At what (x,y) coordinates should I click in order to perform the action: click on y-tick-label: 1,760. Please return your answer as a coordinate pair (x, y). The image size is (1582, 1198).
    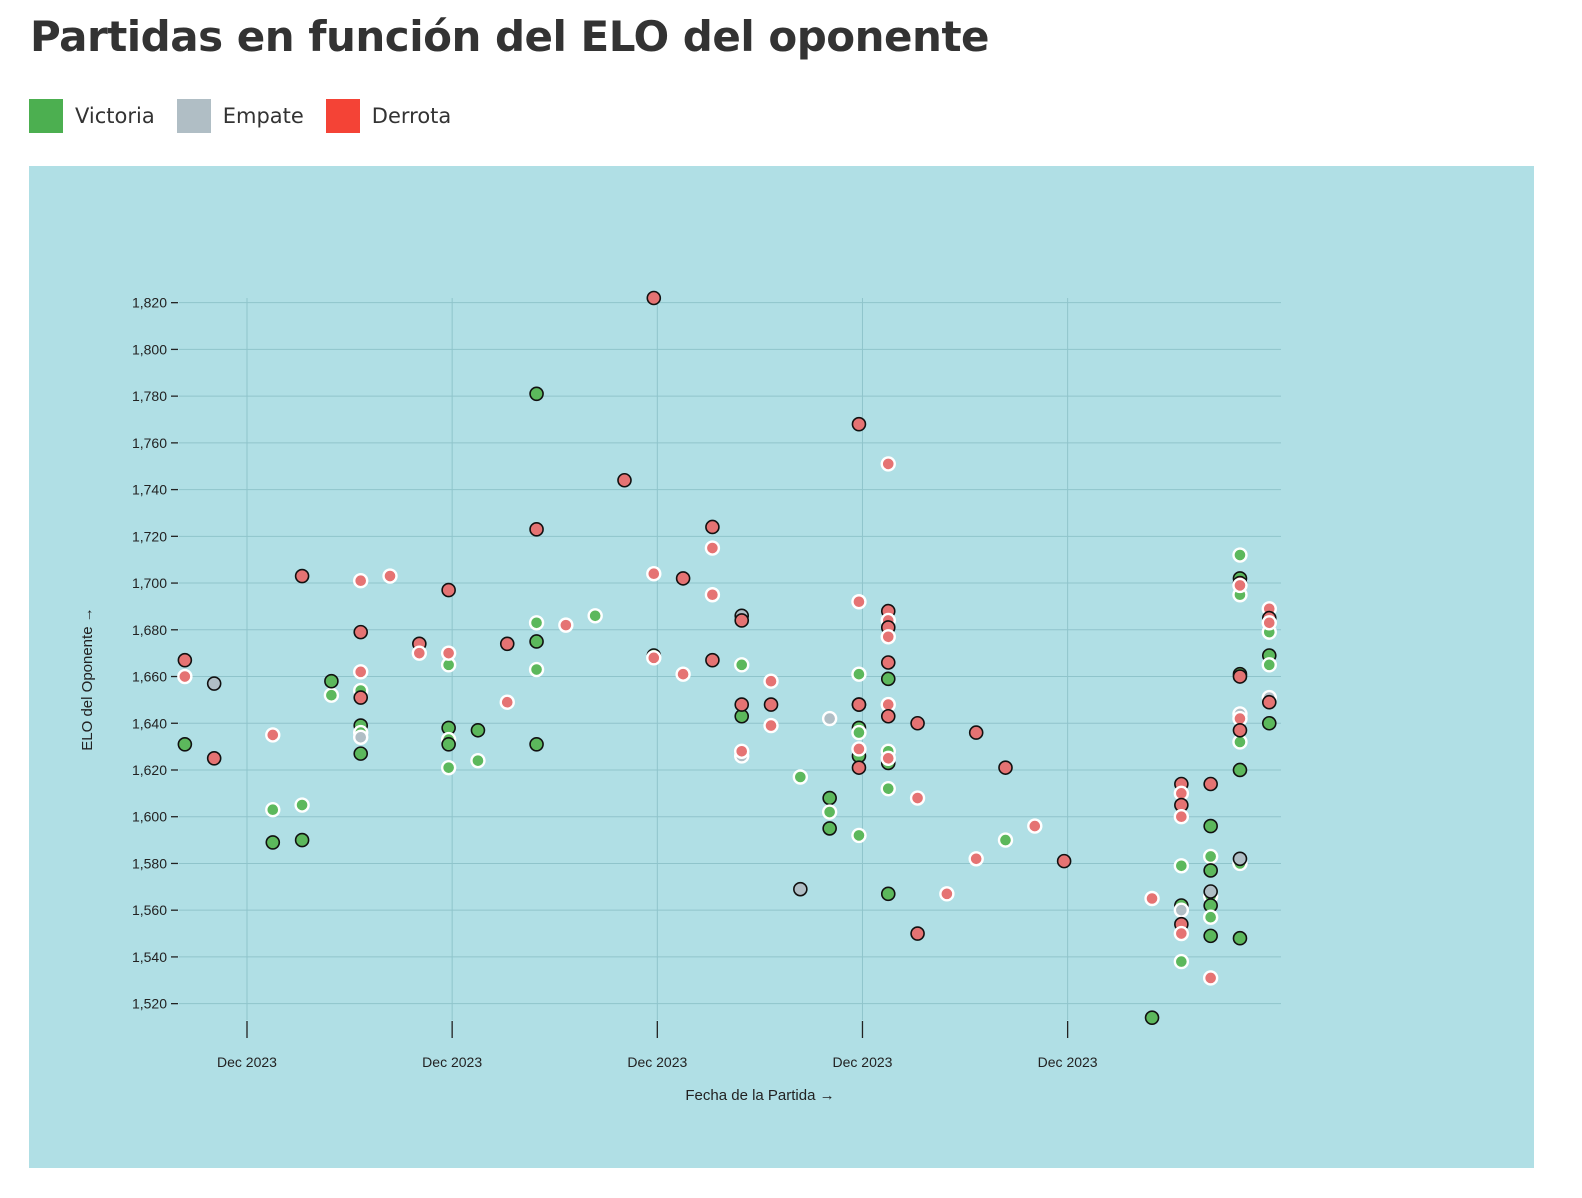
    Looking at the image, I should click on (149, 443).